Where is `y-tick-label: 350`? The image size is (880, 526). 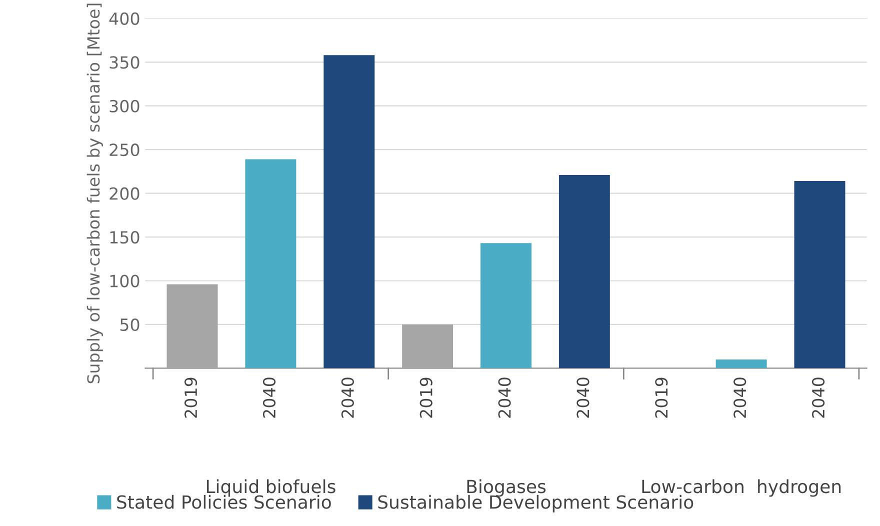
y-tick-label: 350 is located at coordinates (125, 62).